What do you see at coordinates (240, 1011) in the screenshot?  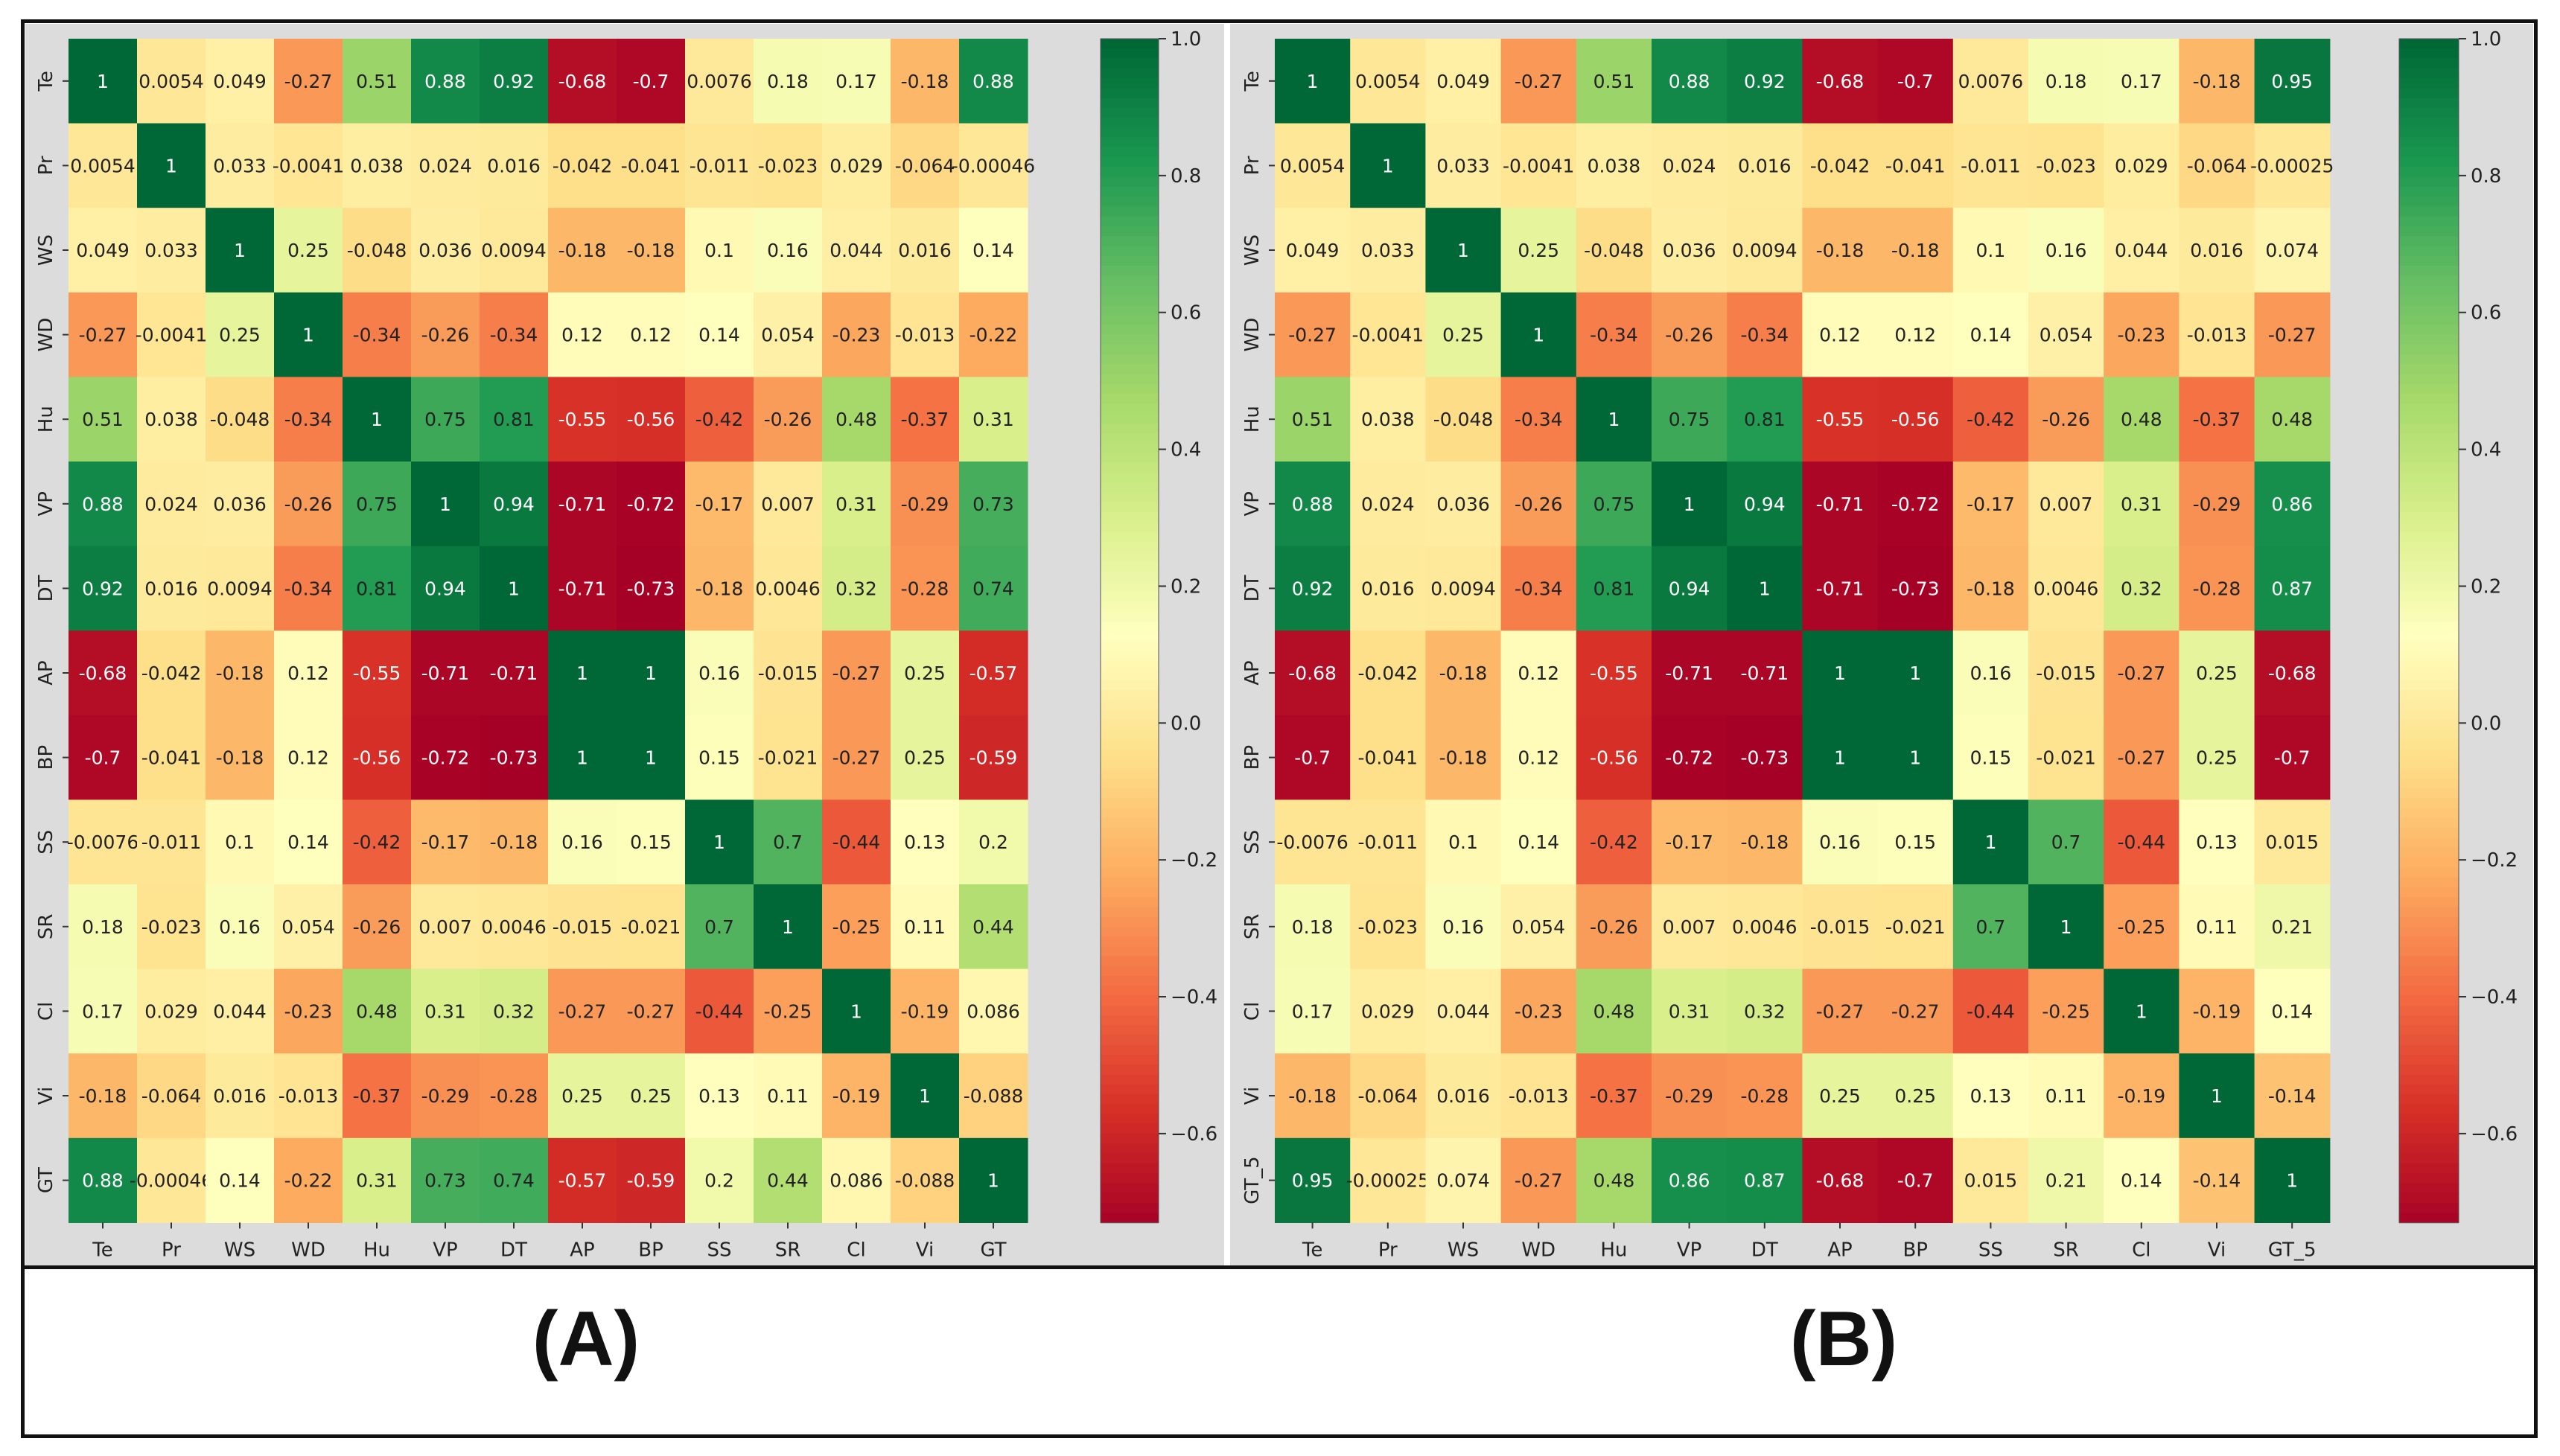 I see `heatmap-a-cell-label: 0.044` at bounding box center [240, 1011].